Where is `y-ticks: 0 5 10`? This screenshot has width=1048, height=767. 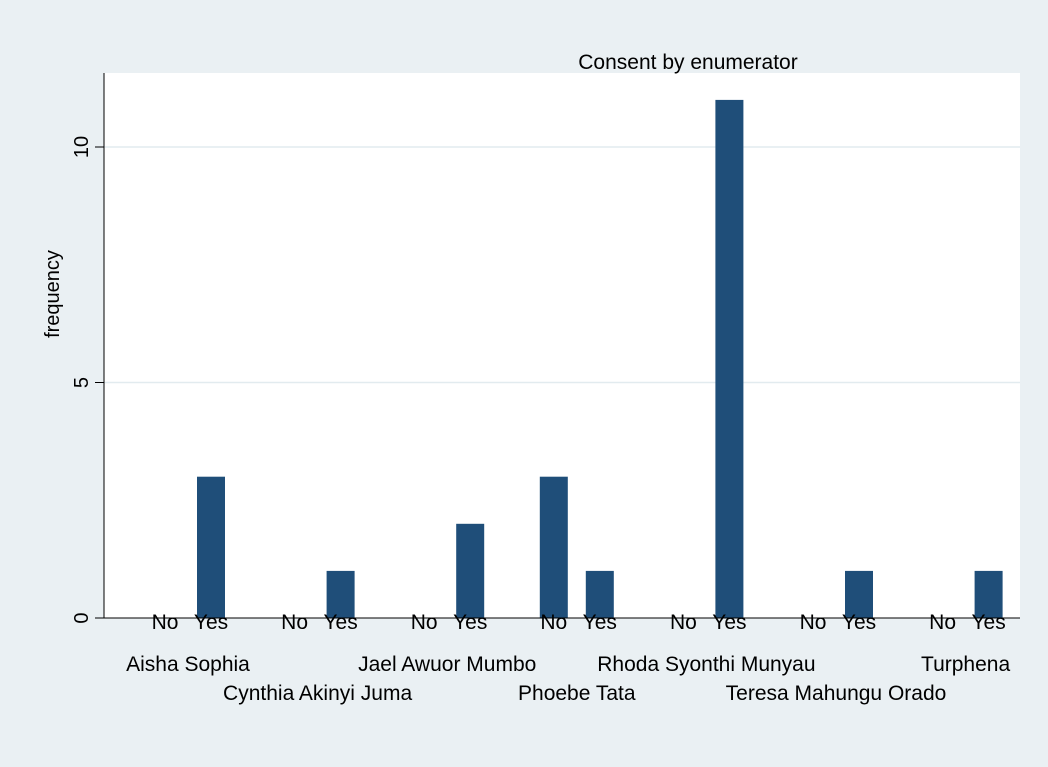 y-ticks: 0 5 10 is located at coordinates (87, 380).